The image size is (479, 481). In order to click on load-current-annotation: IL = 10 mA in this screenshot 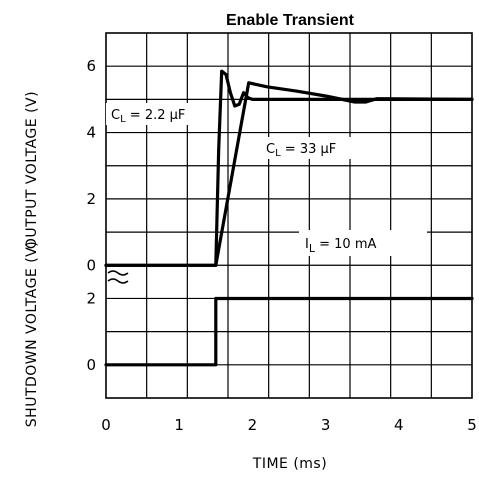, I will do `click(363, 243)`.